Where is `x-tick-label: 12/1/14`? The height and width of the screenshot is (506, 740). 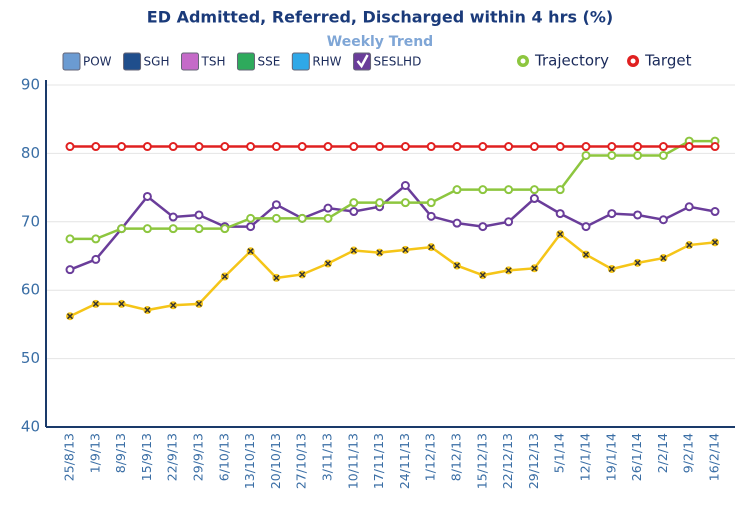
x-tick-label: 12/1/14 is located at coordinates (585, 457).